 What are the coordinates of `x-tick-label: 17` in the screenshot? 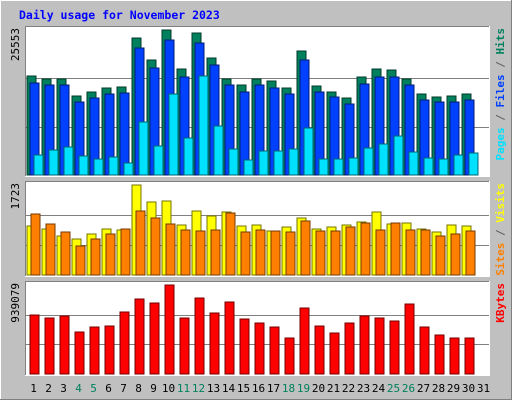 It's located at (273, 388).